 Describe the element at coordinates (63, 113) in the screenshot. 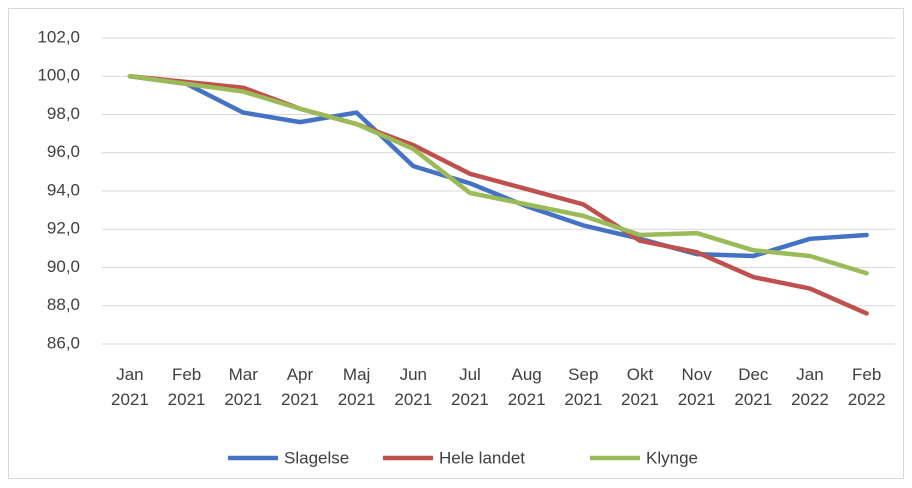

I see `y-tick-label: 98,0` at that location.